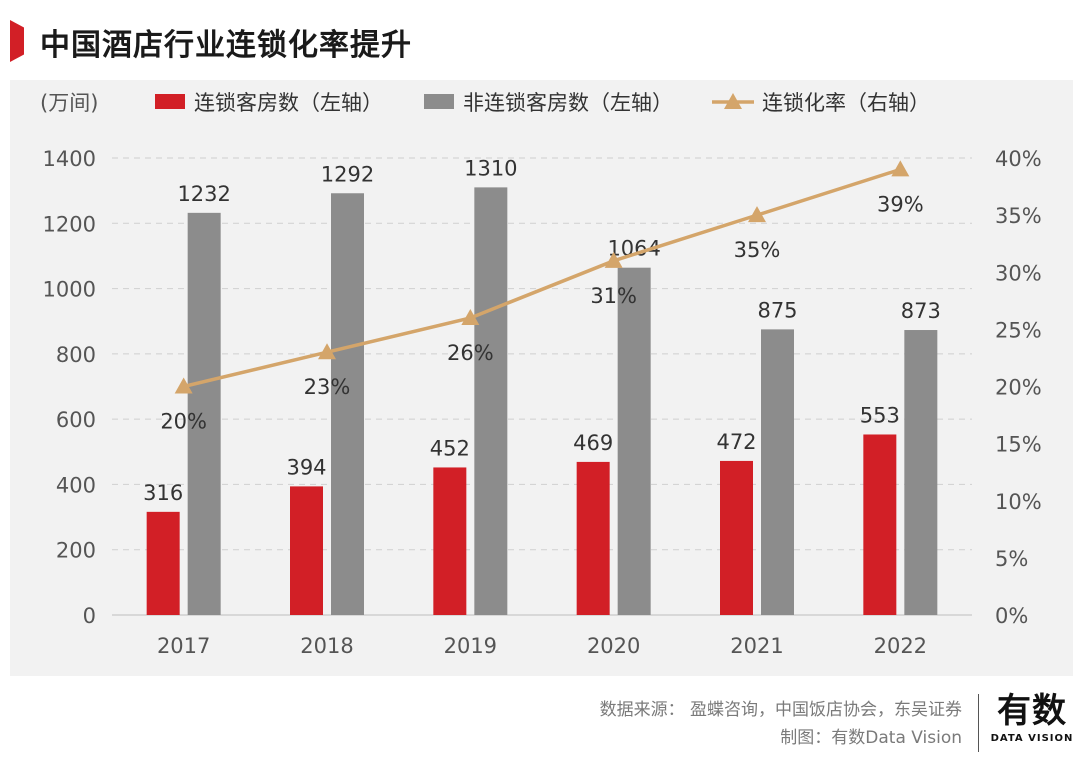  I want to click on bar-chain-2020, so click(593, 538).